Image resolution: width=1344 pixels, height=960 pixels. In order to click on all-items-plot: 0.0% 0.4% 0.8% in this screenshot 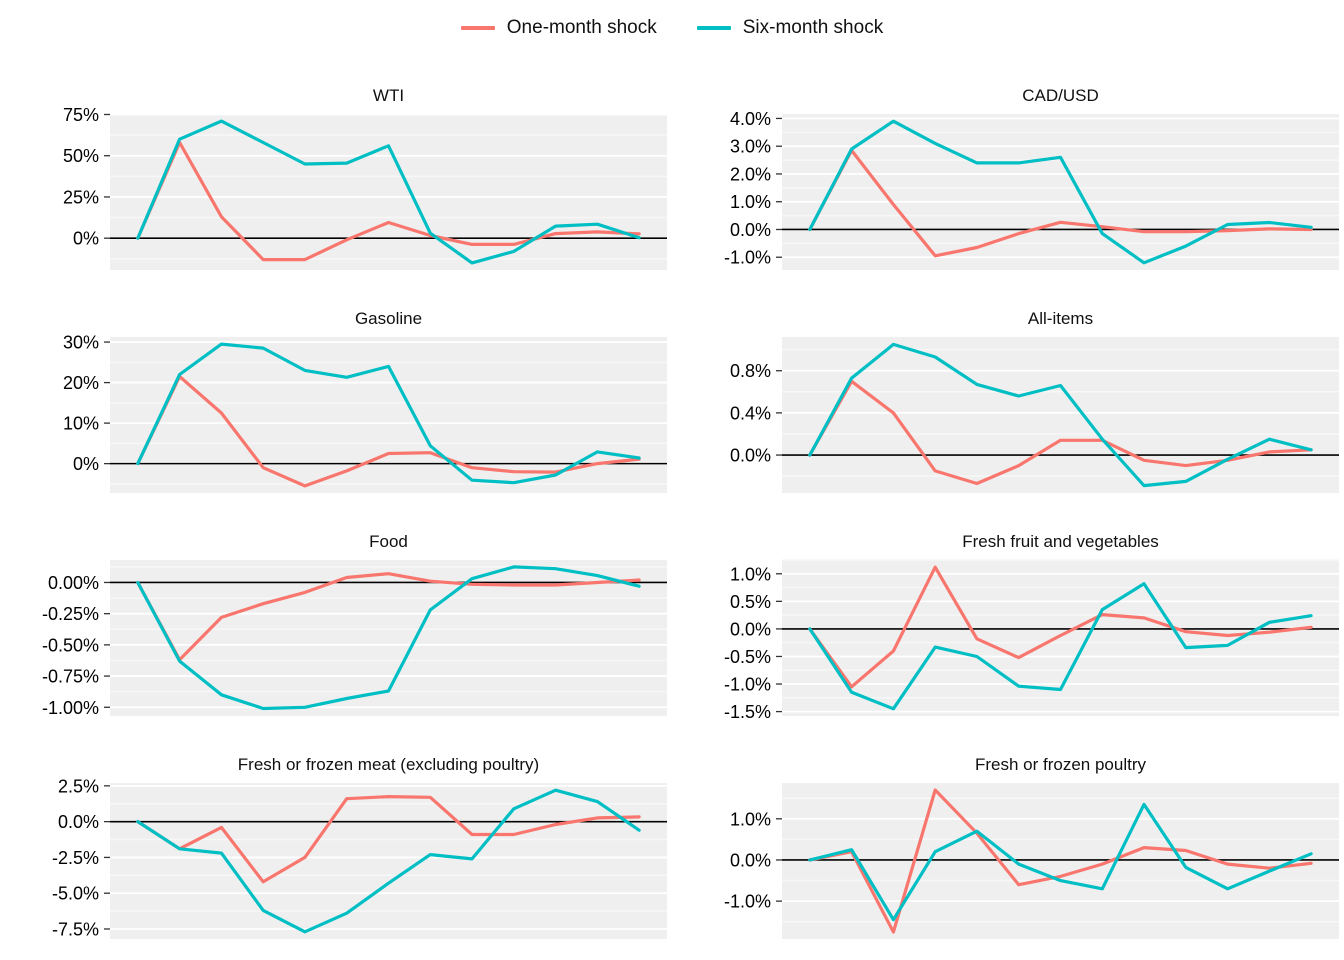, I will do `click(1034, 415)`.